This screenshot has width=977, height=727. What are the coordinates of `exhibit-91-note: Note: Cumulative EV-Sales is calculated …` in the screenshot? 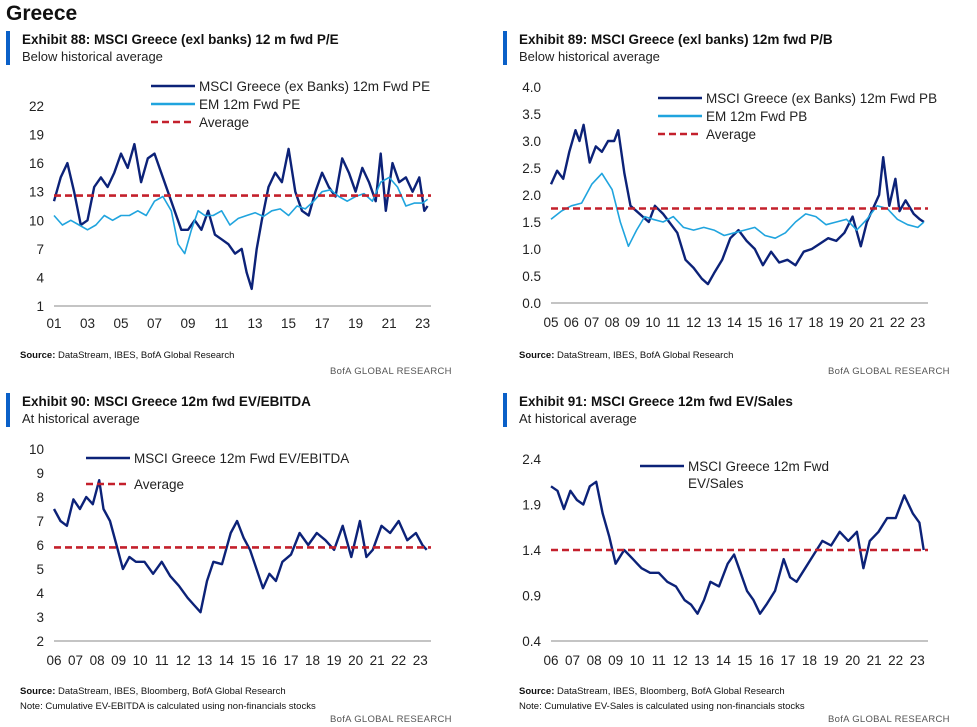 It's located at (662, 706).